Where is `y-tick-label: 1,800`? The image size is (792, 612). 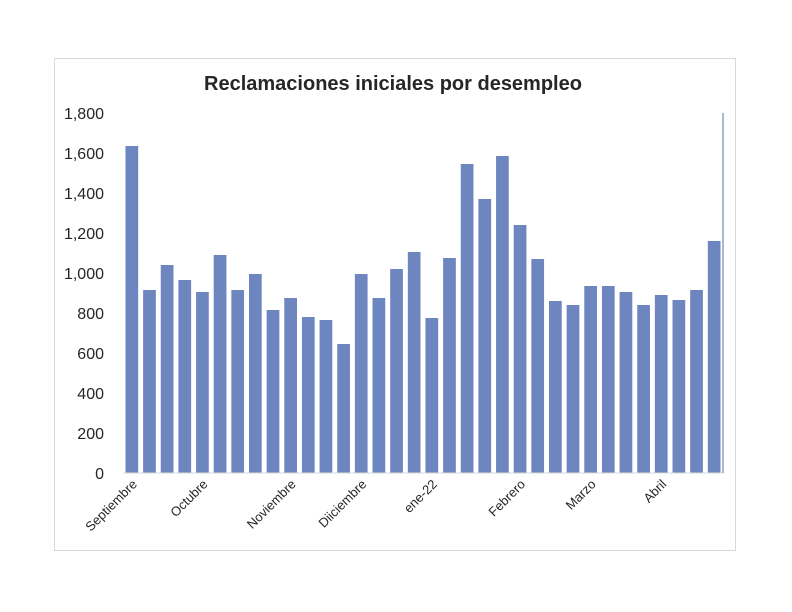
y-tick-label: 1,800 is located at coordinates (84, 114).